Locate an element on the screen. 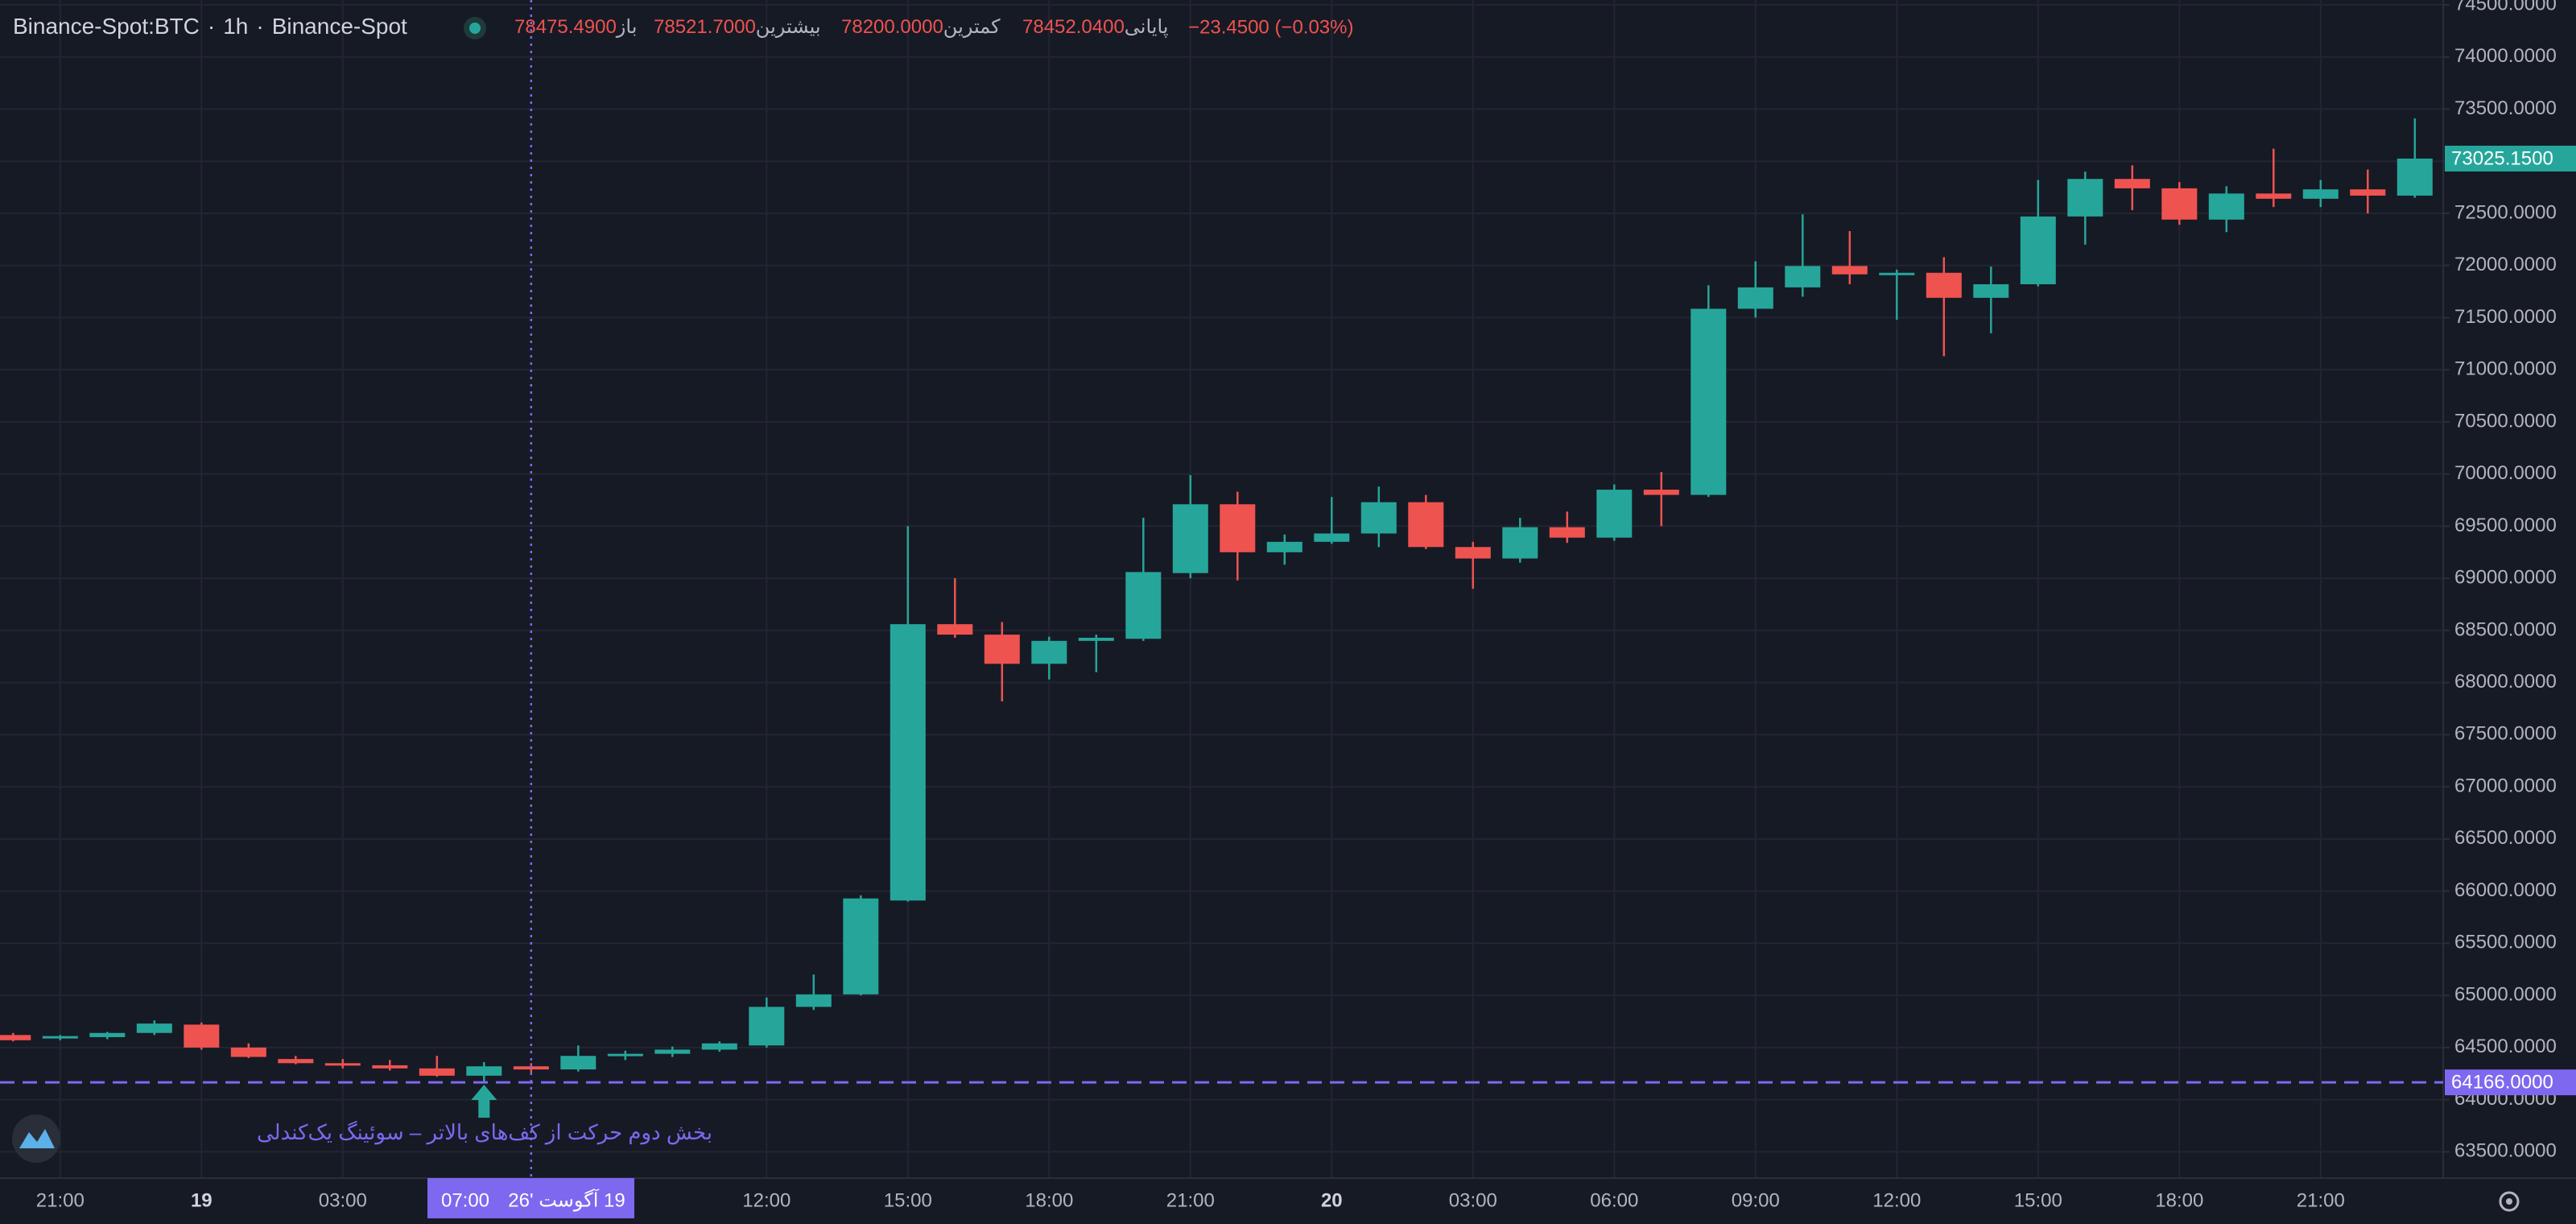 This screenshot has width=2576, height=1224. y-tick-label: 70000.0000 is located at coordinates (2505, 473).